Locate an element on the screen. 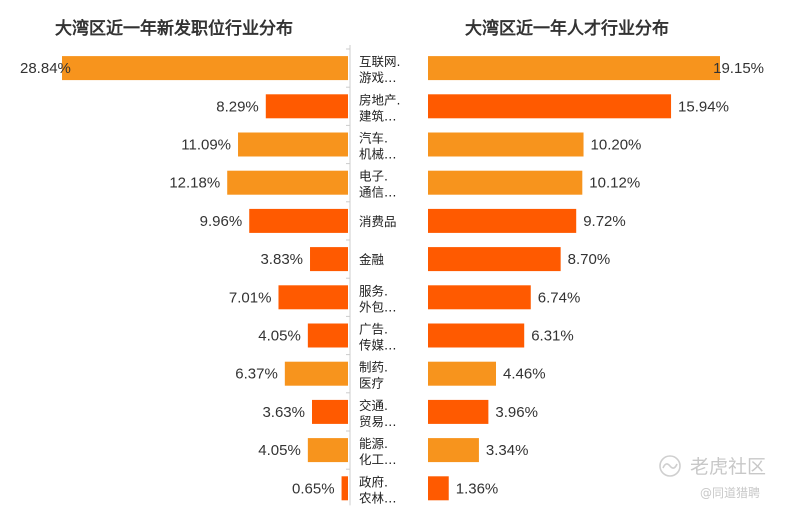 The width and height of the screenshot is (785, 510). category-label: 金融 is located at coordinates (372, 259).